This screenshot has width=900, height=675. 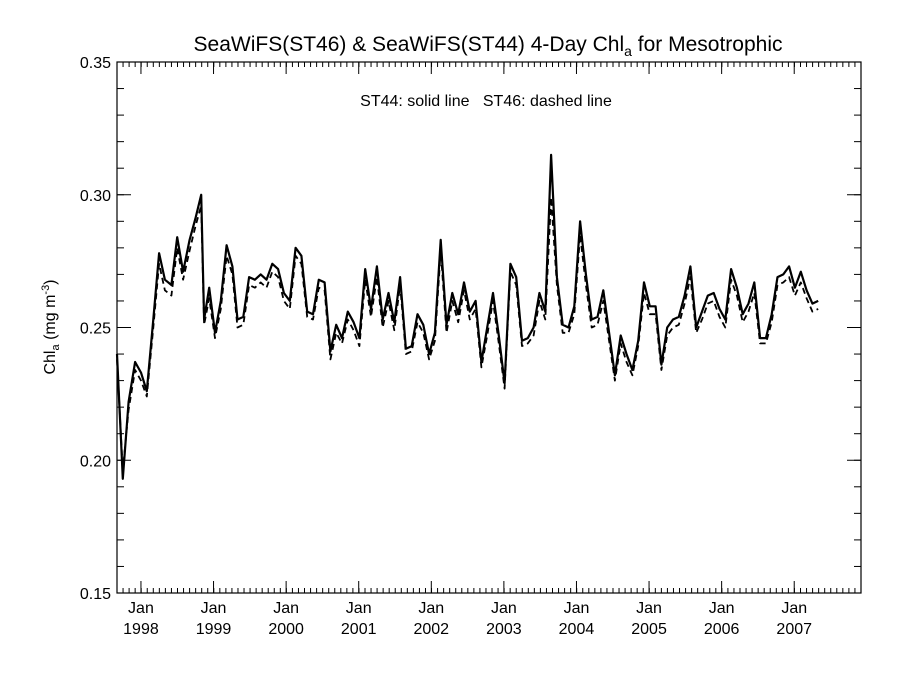 What do you see at coordinates (486, 101) in the screenshot?
I see `legend-annotation: ST44: solid line ST46: dashed line` at bounding box center [486, 101].